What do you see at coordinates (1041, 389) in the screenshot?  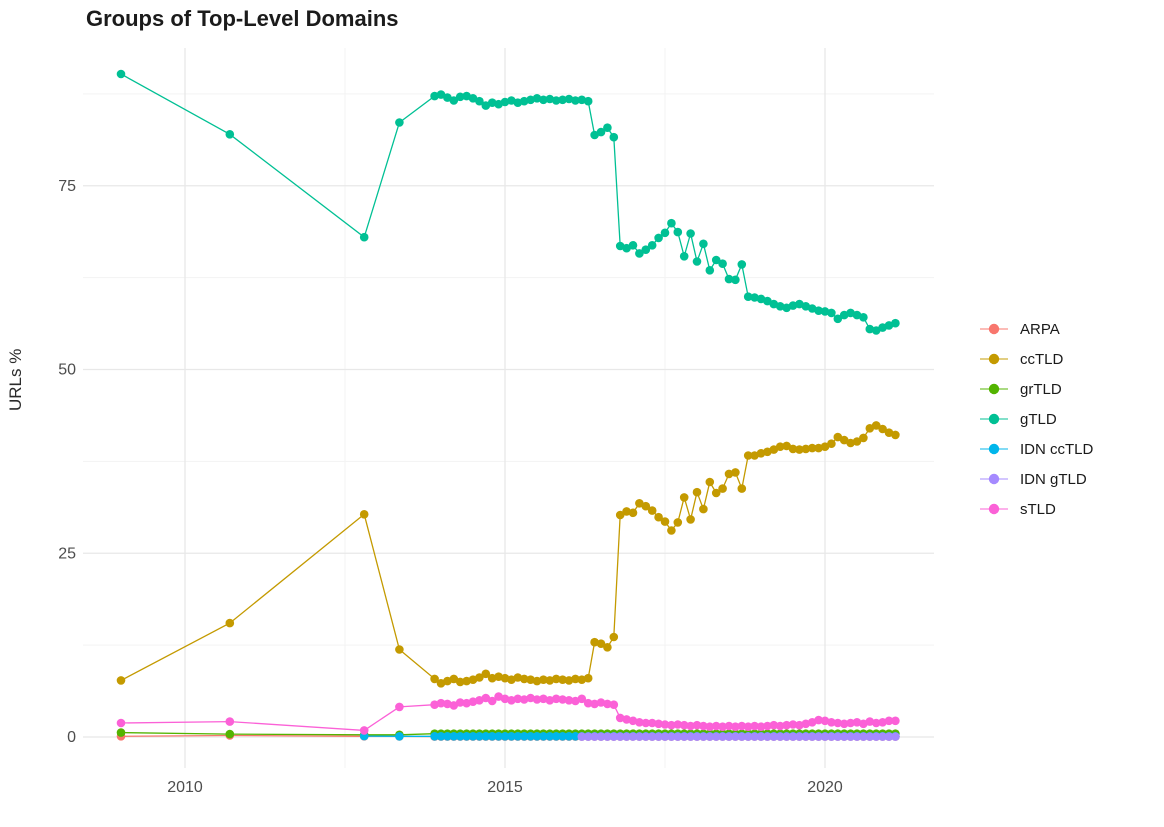 I see `legend-label: grTLD` at bounding box center [1041, 389].